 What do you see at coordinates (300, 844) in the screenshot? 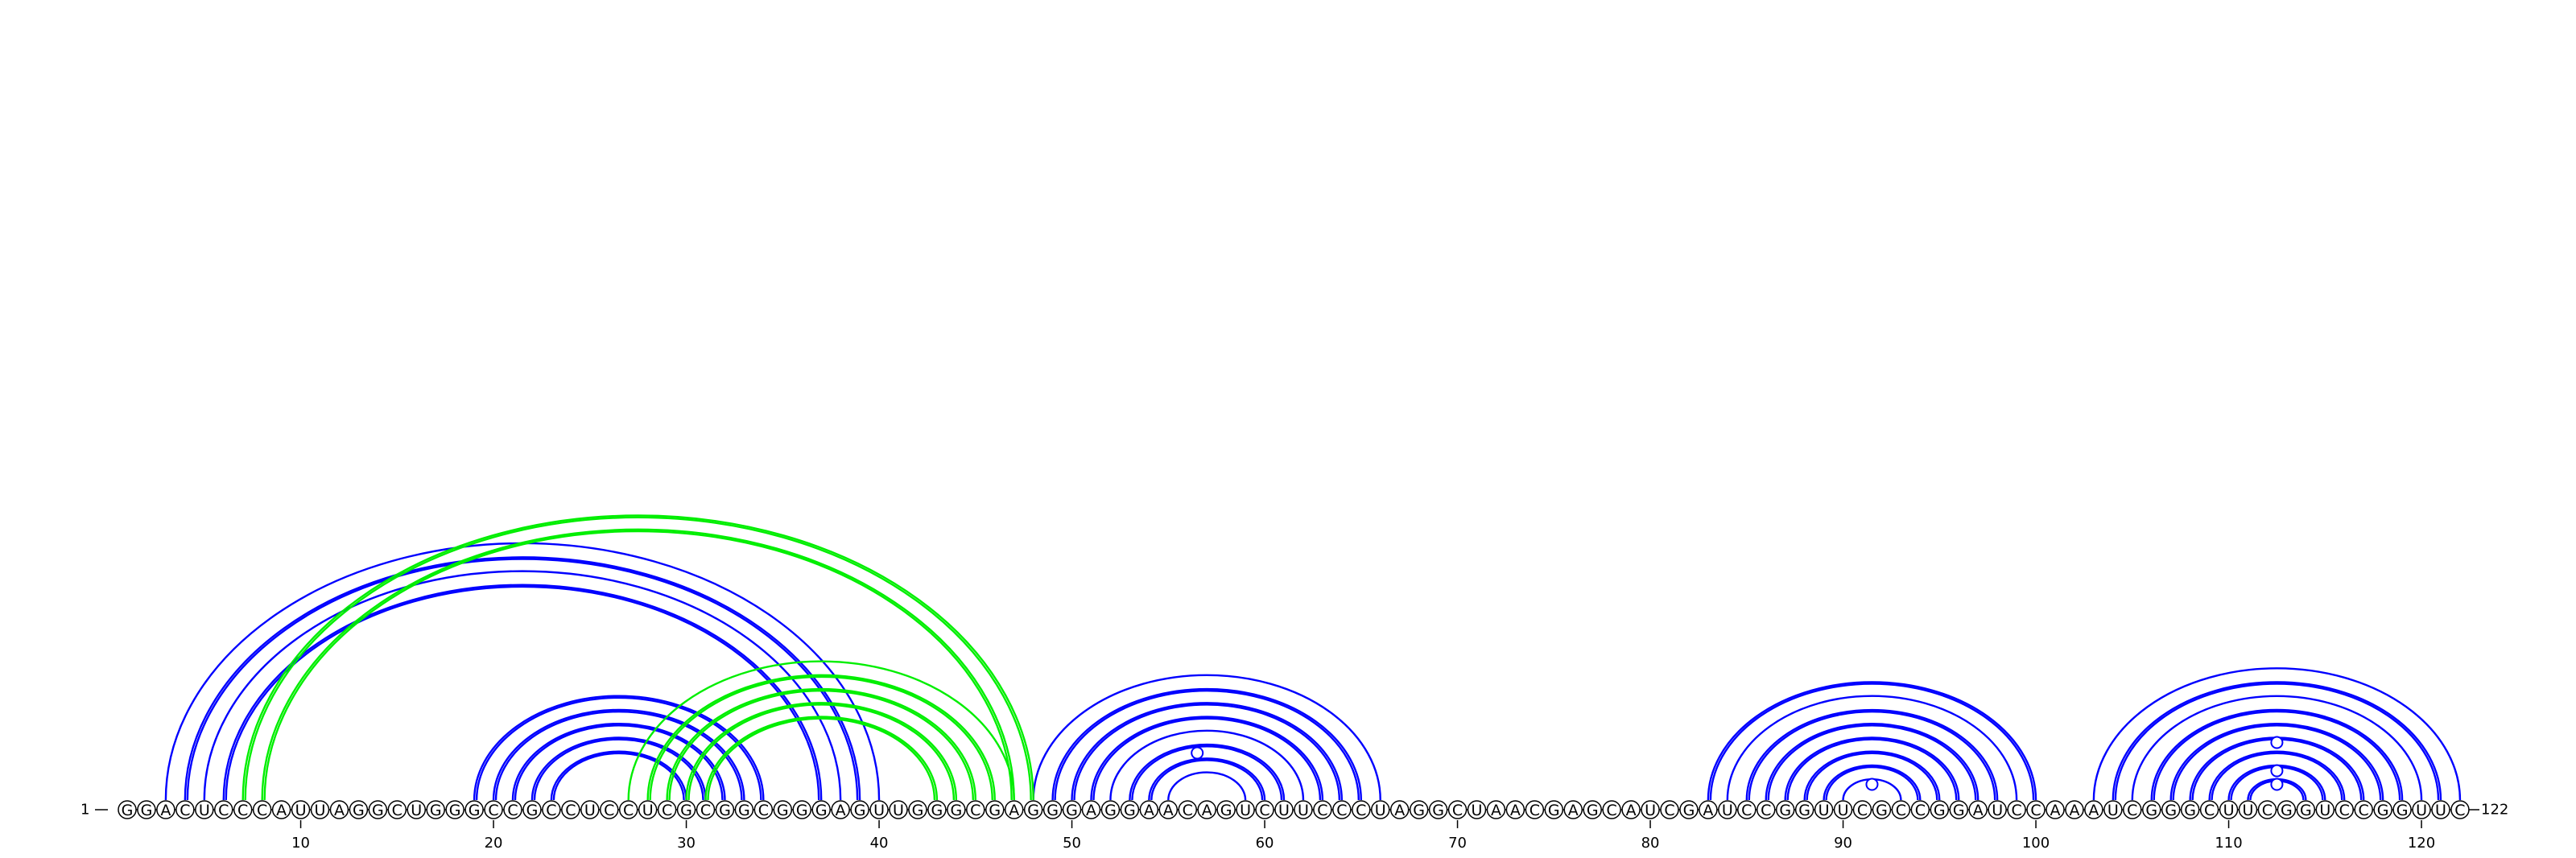
I see `tick-label-10: 10` at bounding box center [300, 844].